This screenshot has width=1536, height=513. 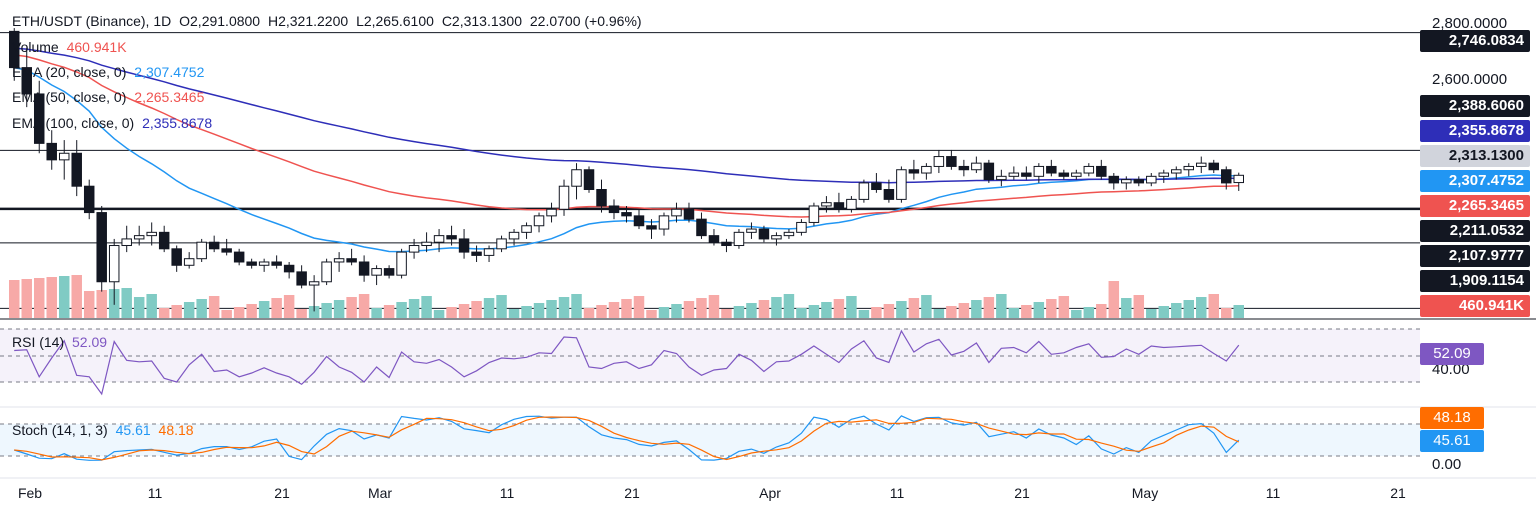 I want to click on rsi-band, so click(x=710, y=355).